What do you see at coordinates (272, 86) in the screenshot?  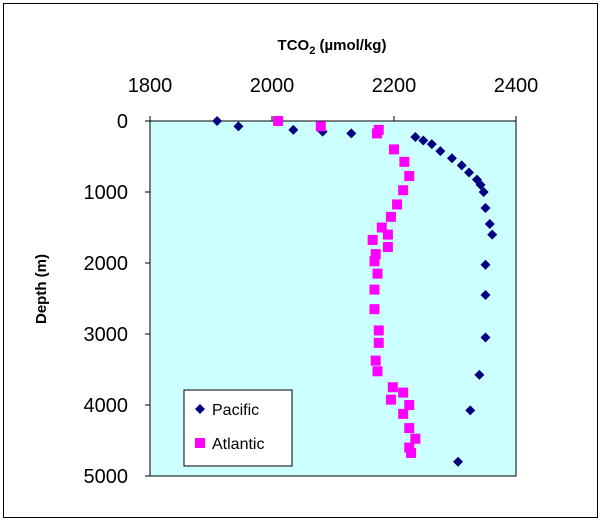 I see `x-tick-label: 2000` at bounding box center [272, 86].